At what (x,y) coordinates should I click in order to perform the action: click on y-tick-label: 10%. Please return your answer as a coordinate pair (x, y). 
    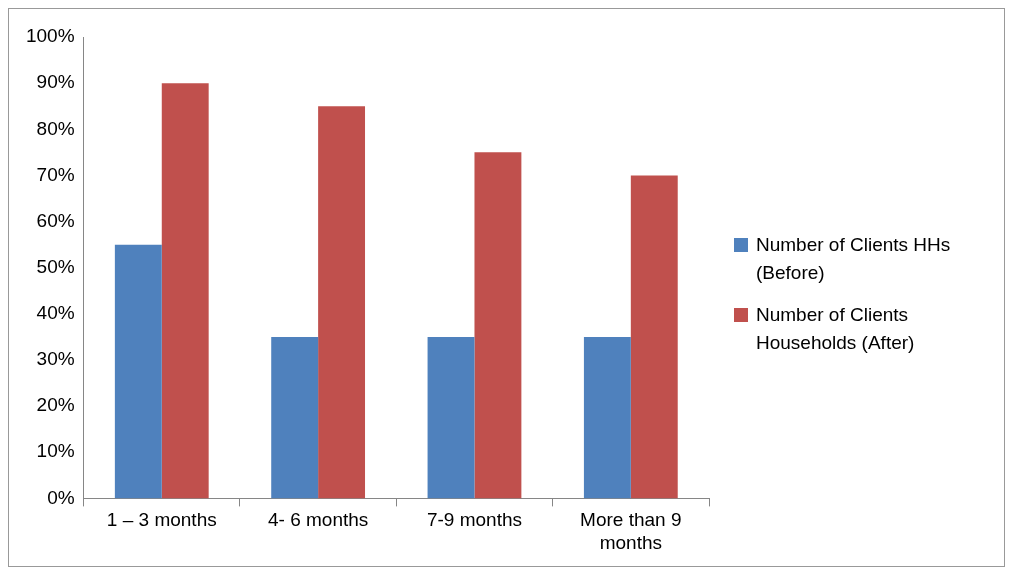
    Looking at the image, I should click on (55, 451).